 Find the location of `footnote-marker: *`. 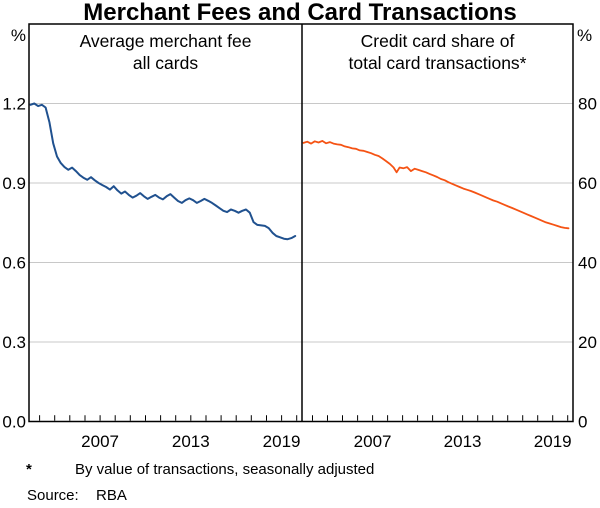

footnote-marker: * is located at coordinates (29, 469).